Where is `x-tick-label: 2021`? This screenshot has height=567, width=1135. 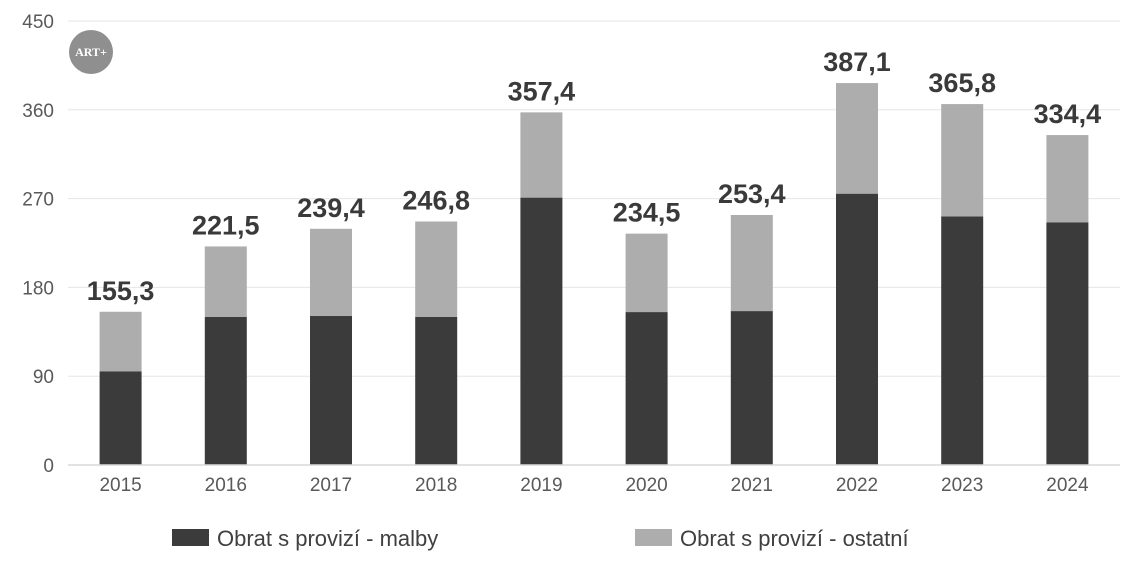
x-tick-label: 2021 is located at coordinates (752, 485).